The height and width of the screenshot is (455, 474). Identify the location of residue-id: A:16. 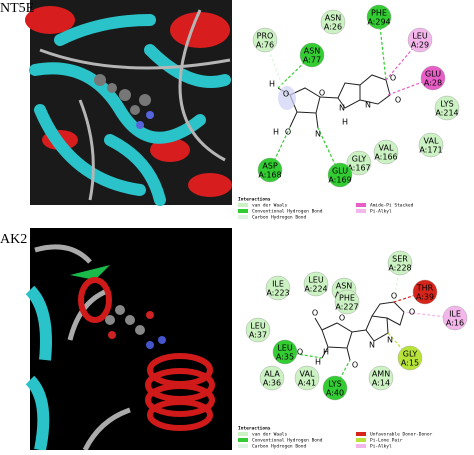
(455, 323).